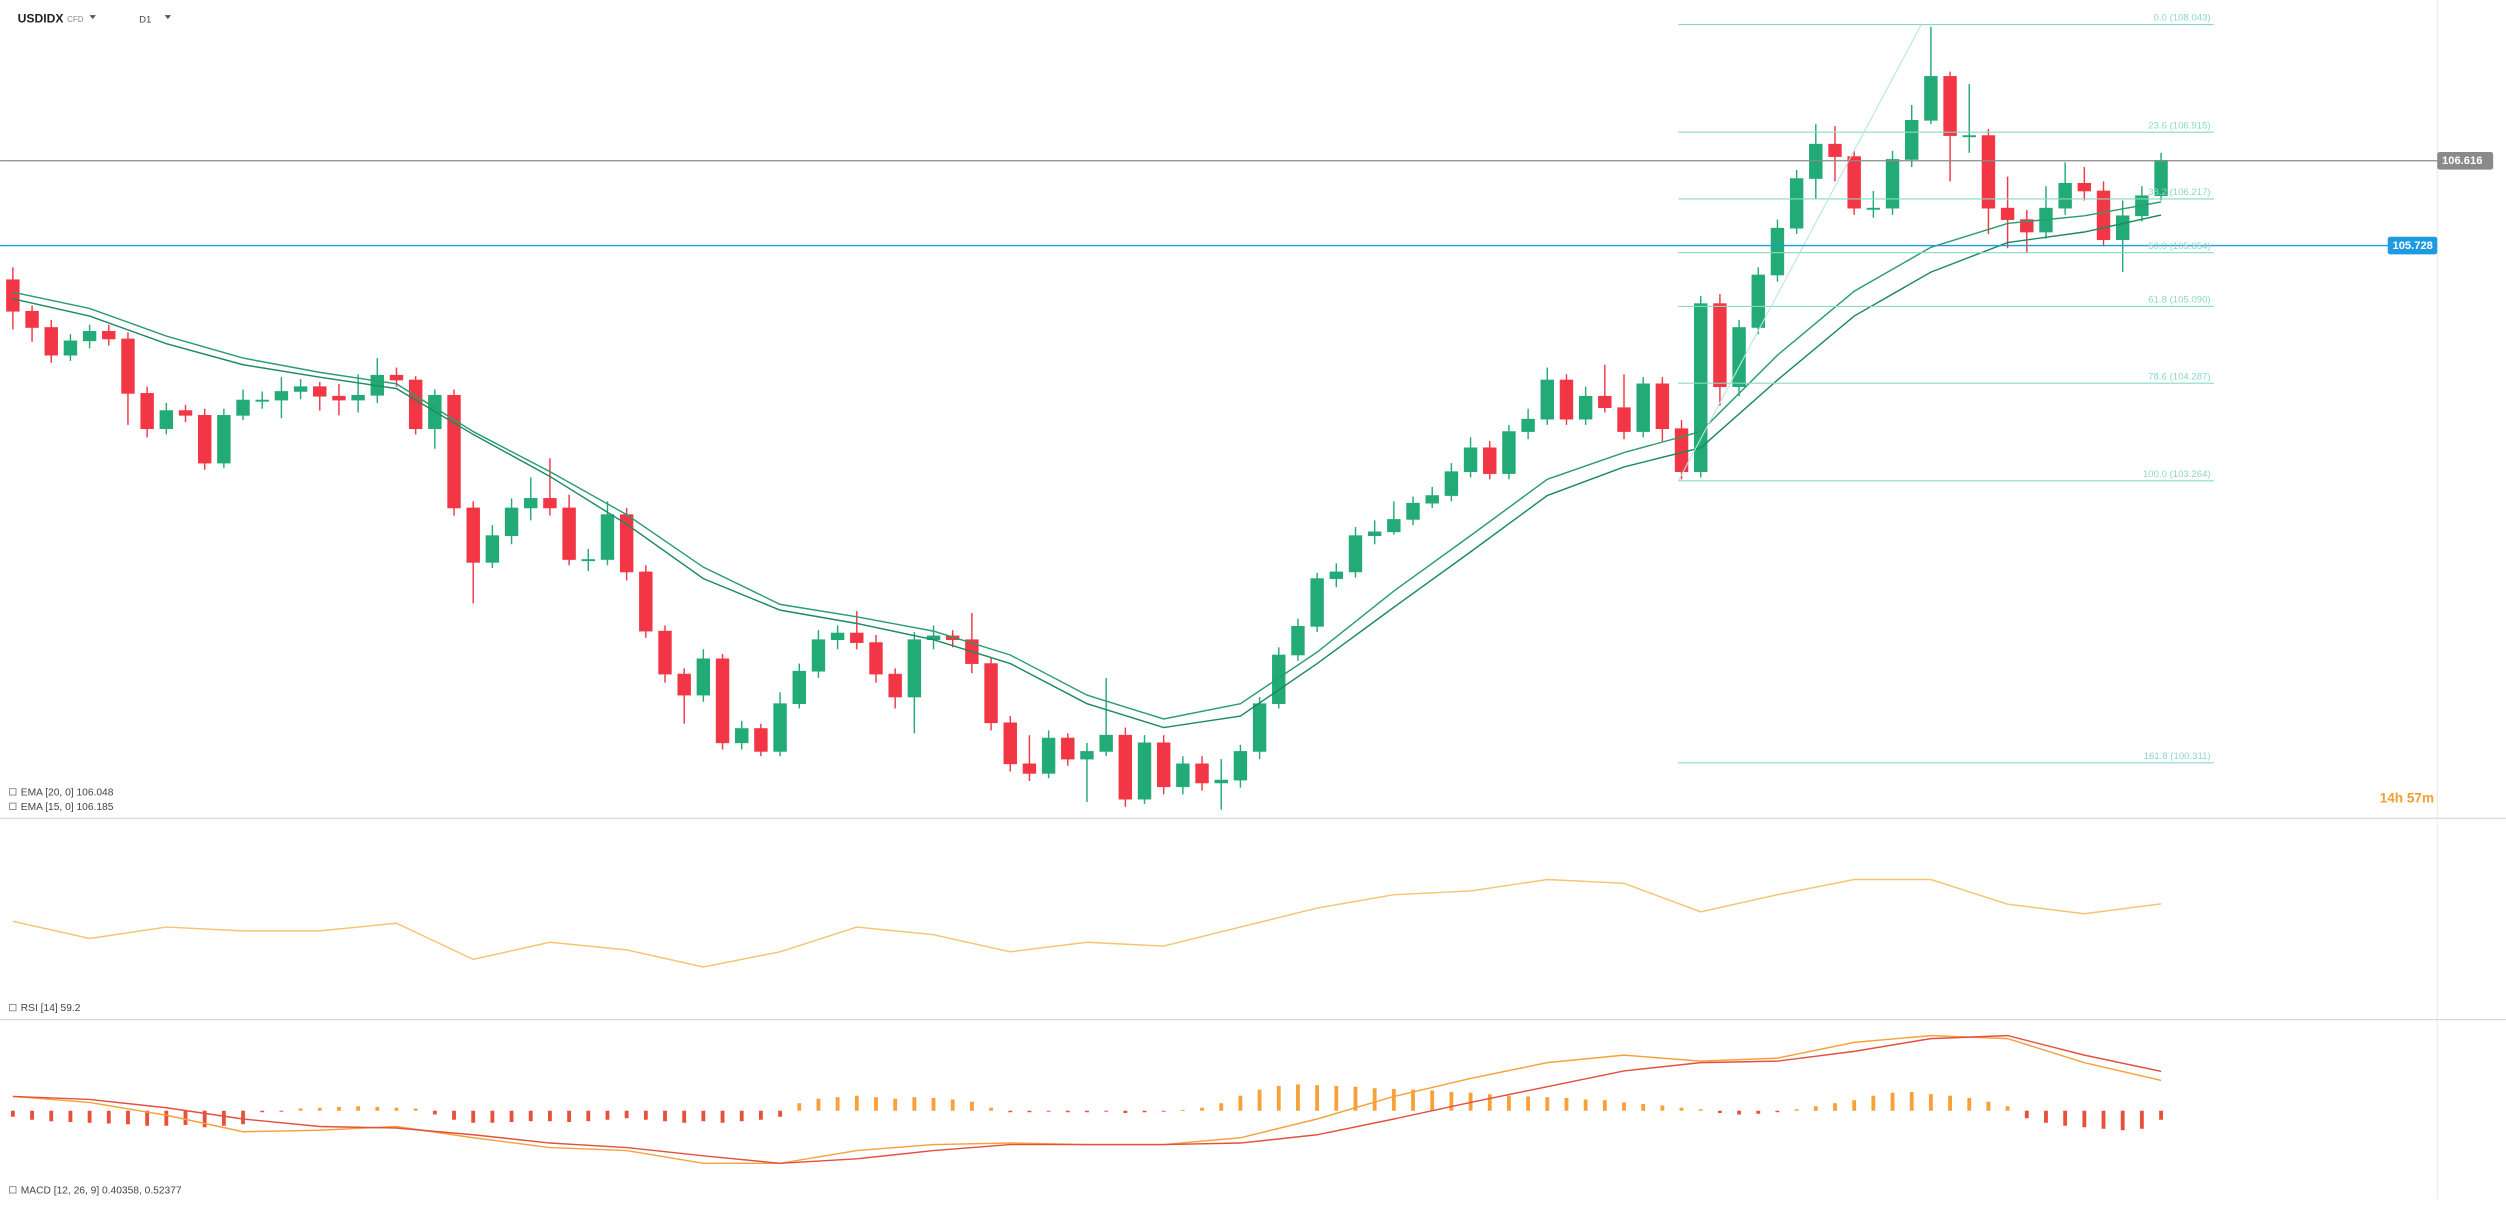 The image size is (2506, 1225). What do you see at coordinates (2407, 798) in the screenshot?
I see `countdown: 14h 57m` at bounding box center [2407, 798].